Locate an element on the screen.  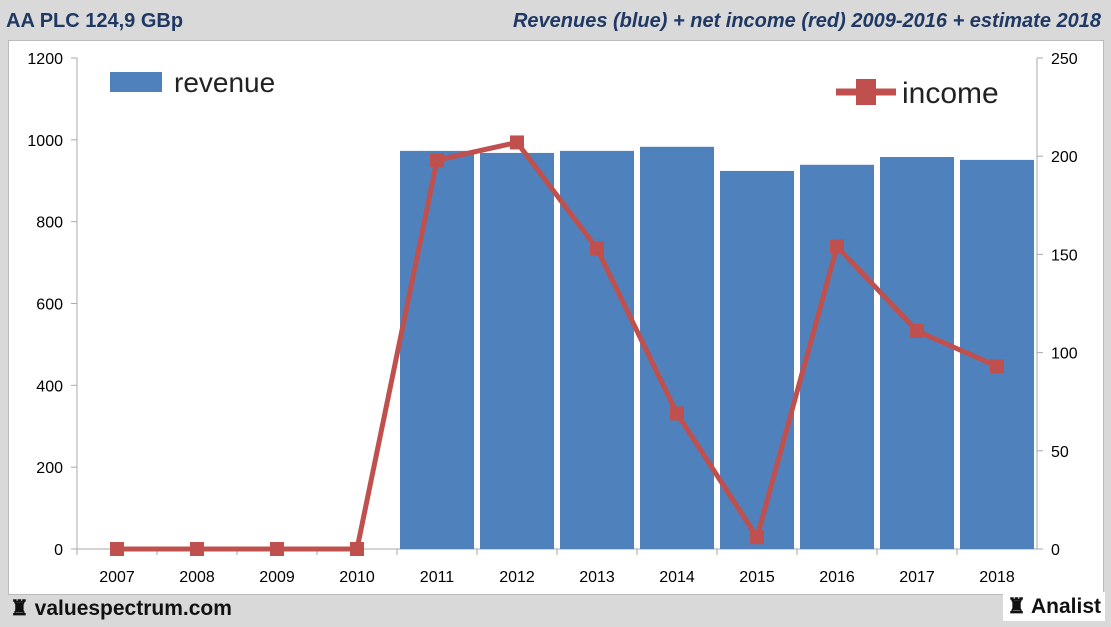
x-tick-label: 2010 is located at coordinates (357, 577).